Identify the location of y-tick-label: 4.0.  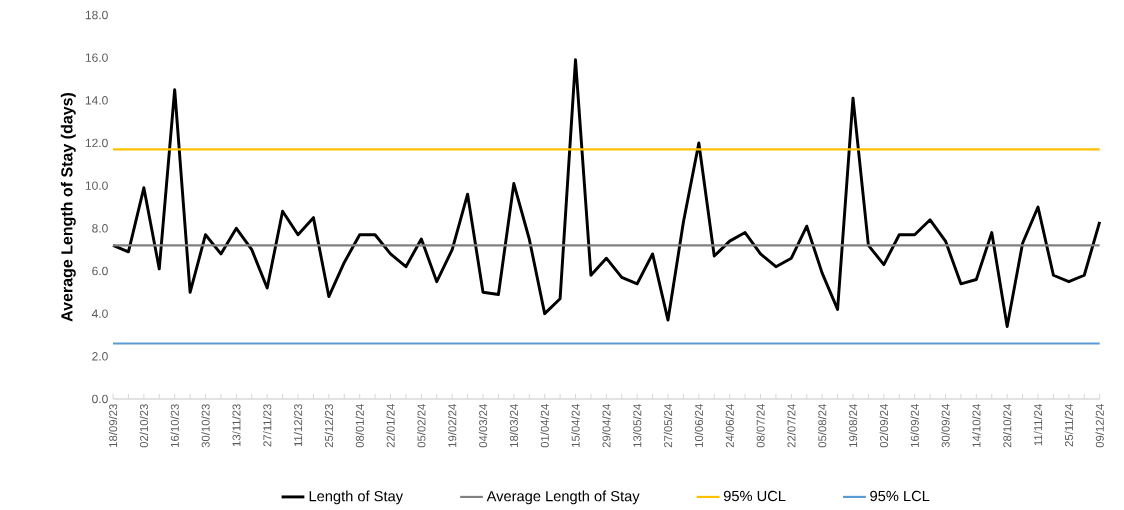
(99, 313).